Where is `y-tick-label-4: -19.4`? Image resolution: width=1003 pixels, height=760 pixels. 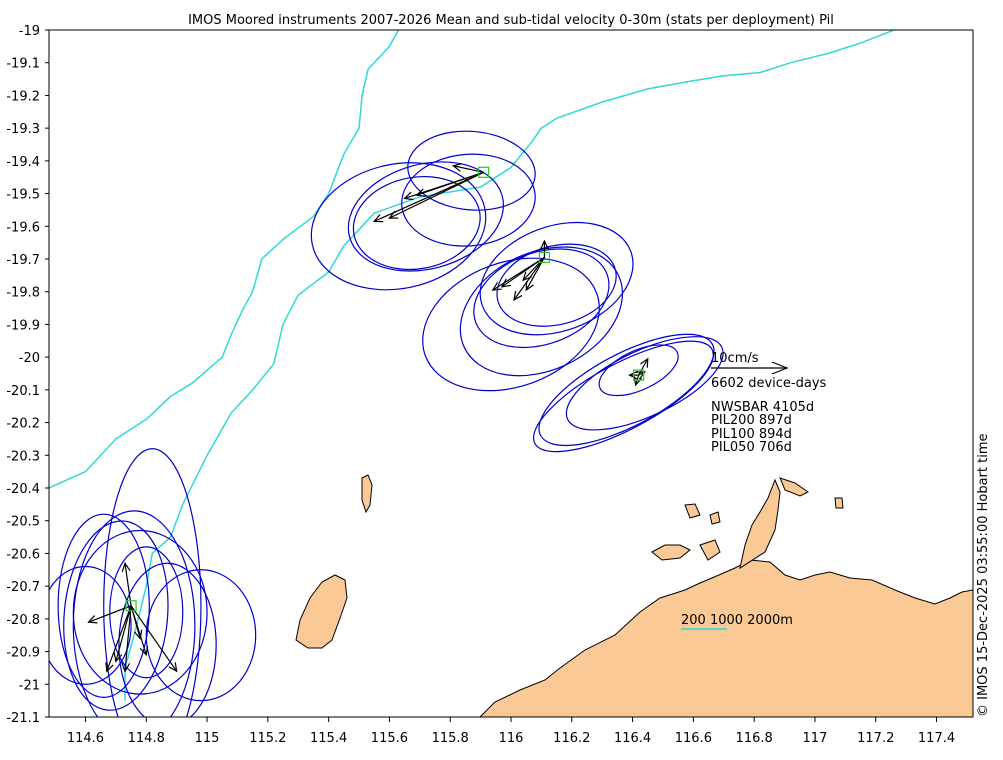 y-tick-label-4: -19.4 is located at coordinates (23, 162).